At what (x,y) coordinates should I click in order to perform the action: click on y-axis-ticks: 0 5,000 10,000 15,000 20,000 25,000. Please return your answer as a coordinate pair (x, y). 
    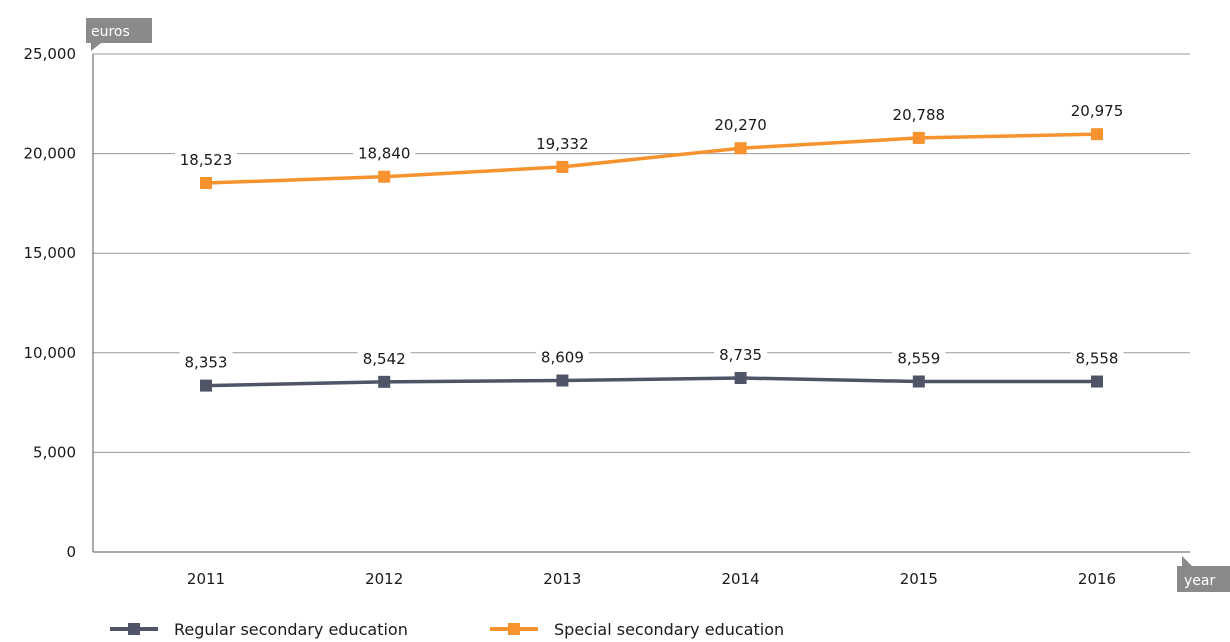
    Looking at the image, I should click on (50, 303).